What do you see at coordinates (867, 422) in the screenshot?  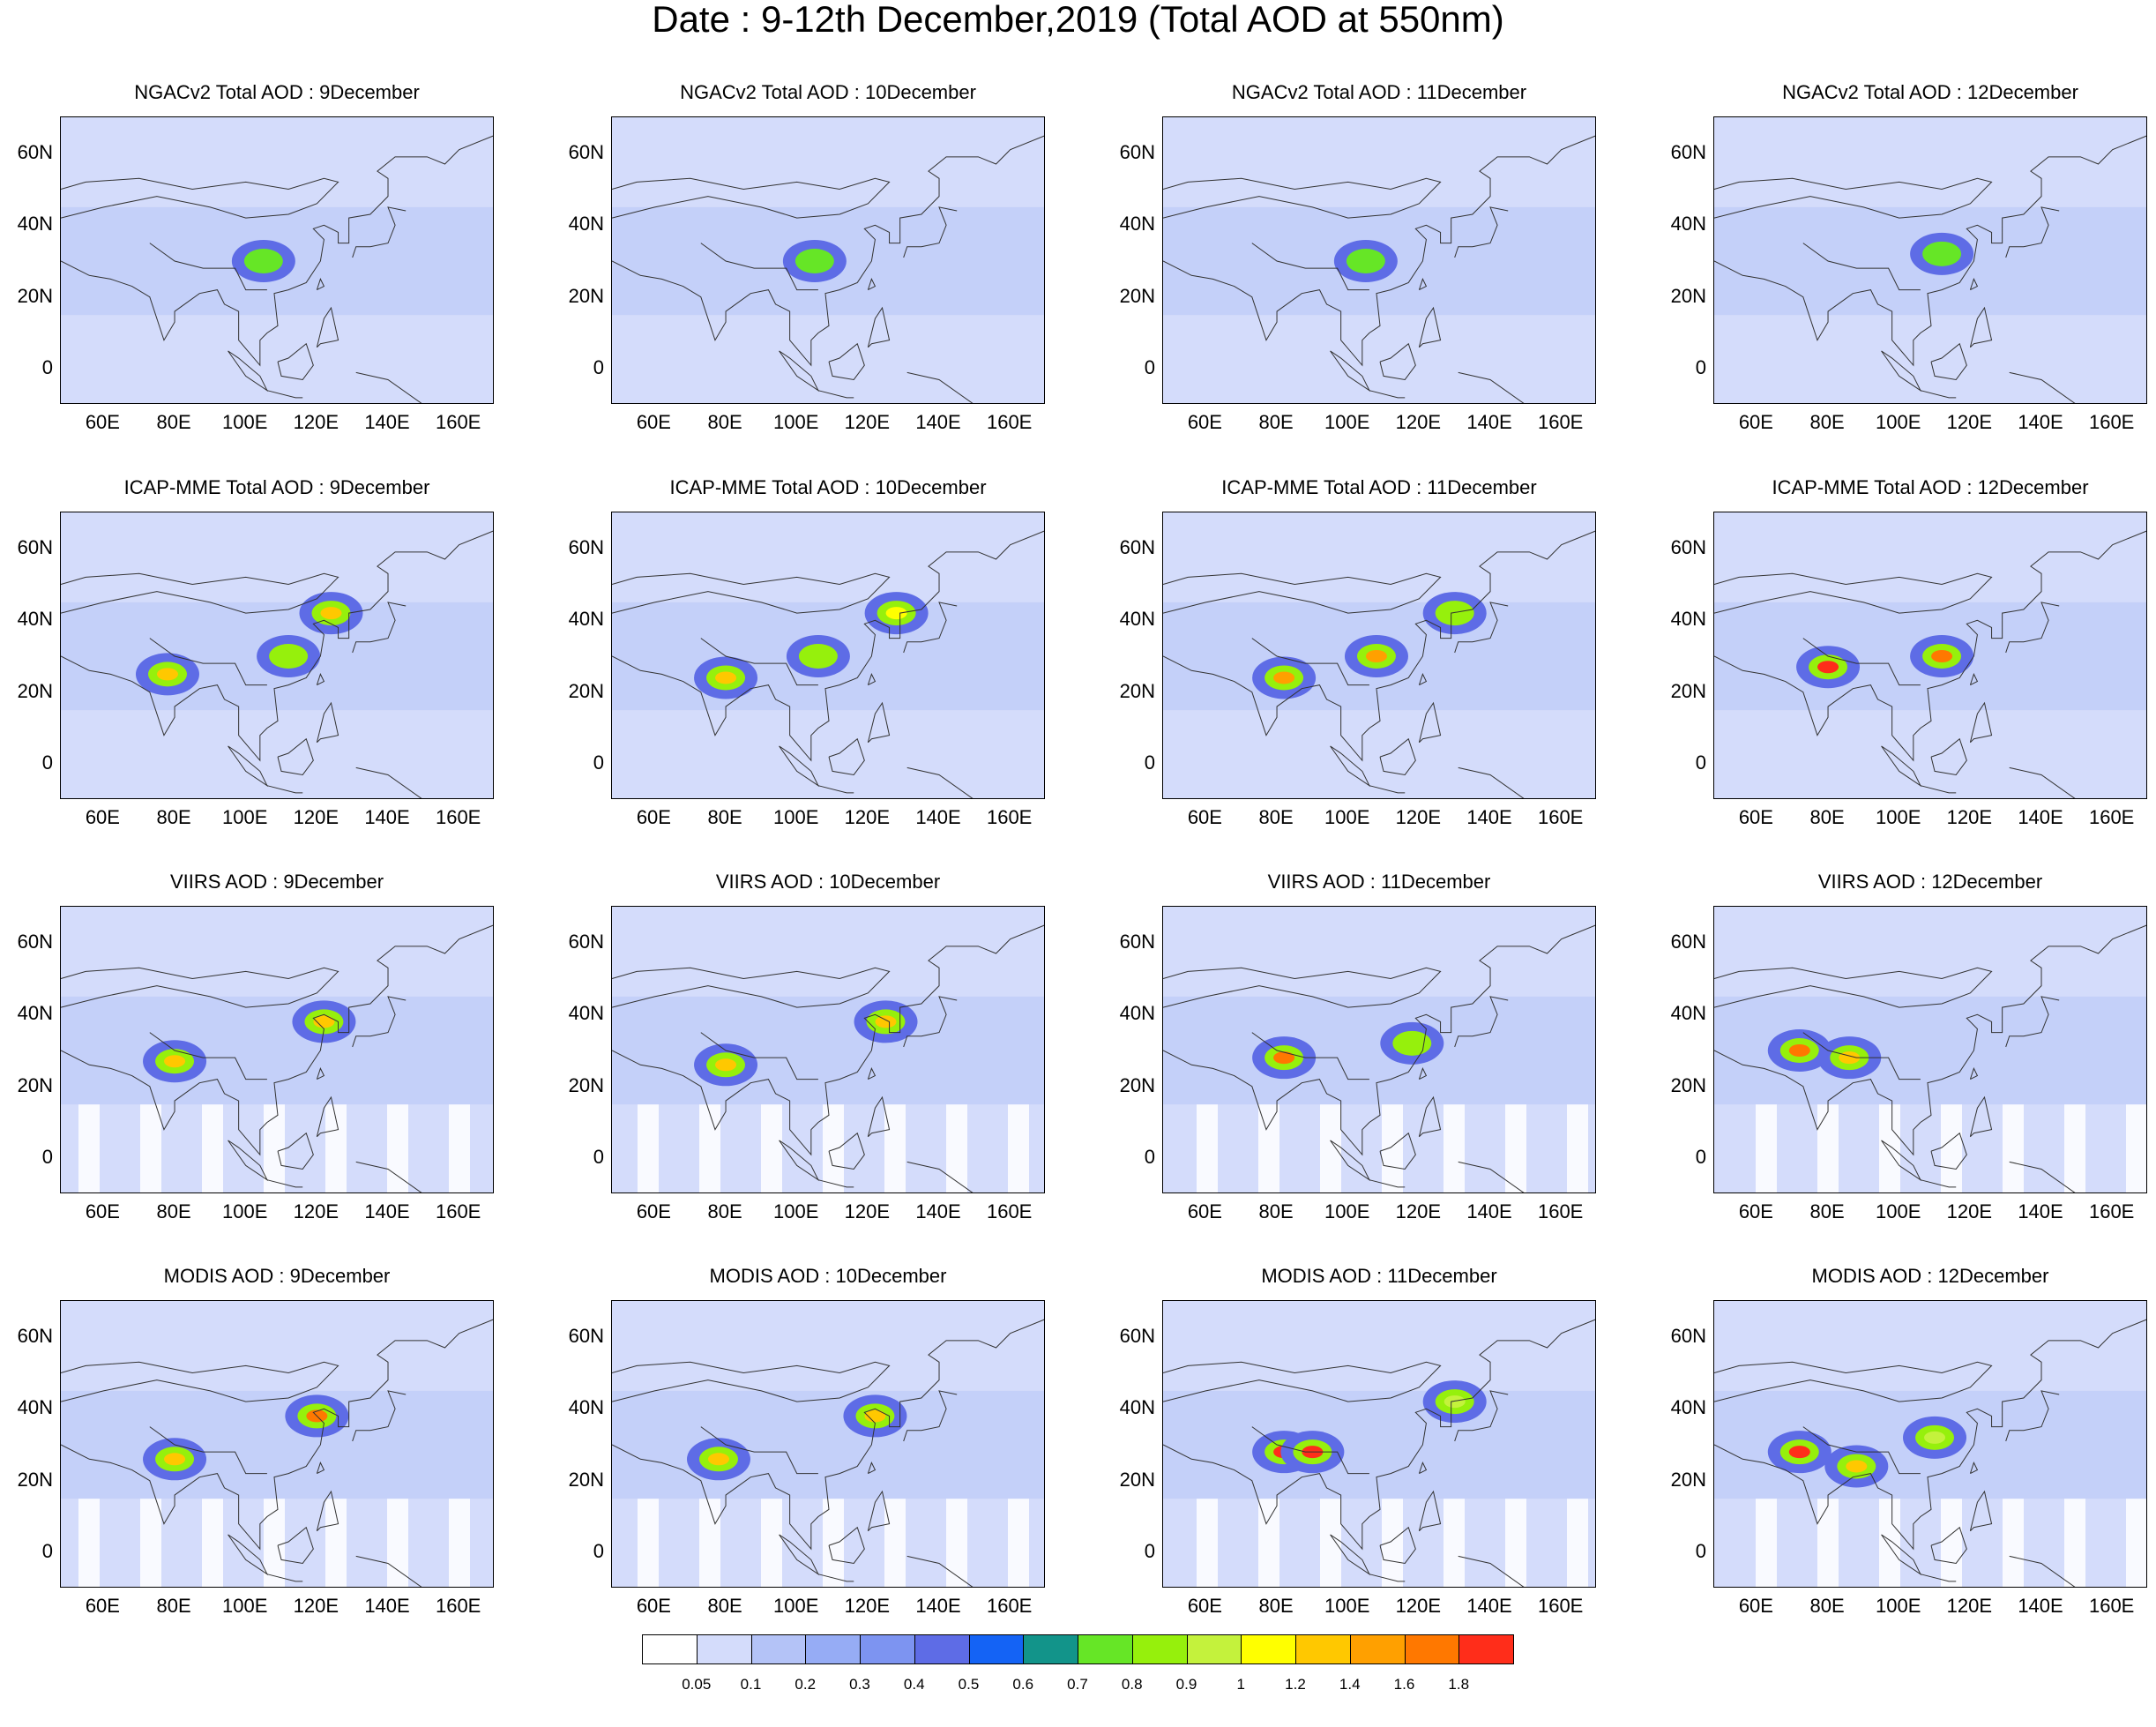 I see `lon-tick-label: 120E` at bounding box center [867, 422].